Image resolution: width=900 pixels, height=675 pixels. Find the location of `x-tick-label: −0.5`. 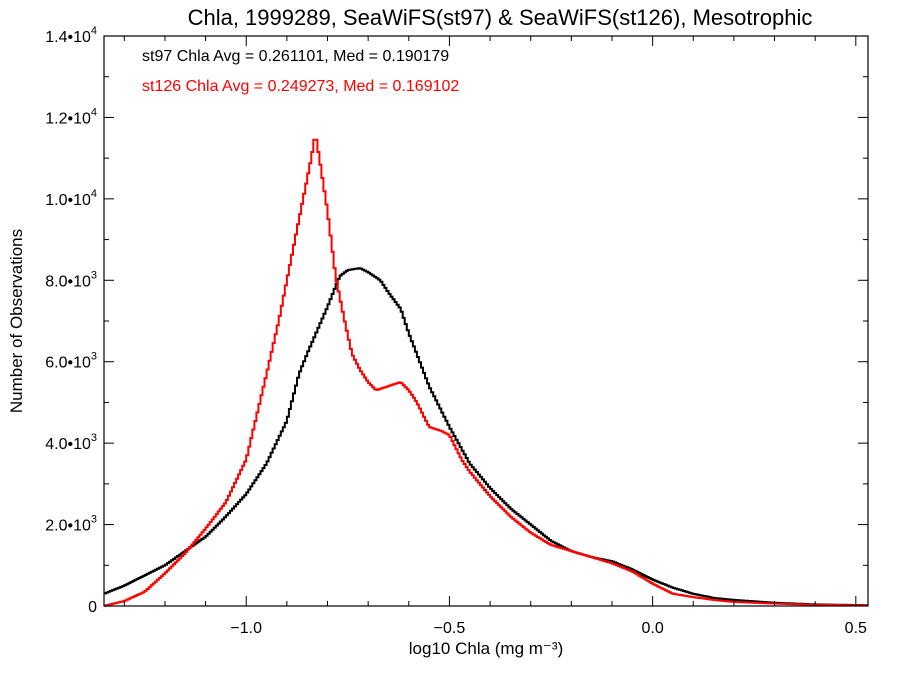

x-tick-label: −0.5 is located at coordinates (450, 628).